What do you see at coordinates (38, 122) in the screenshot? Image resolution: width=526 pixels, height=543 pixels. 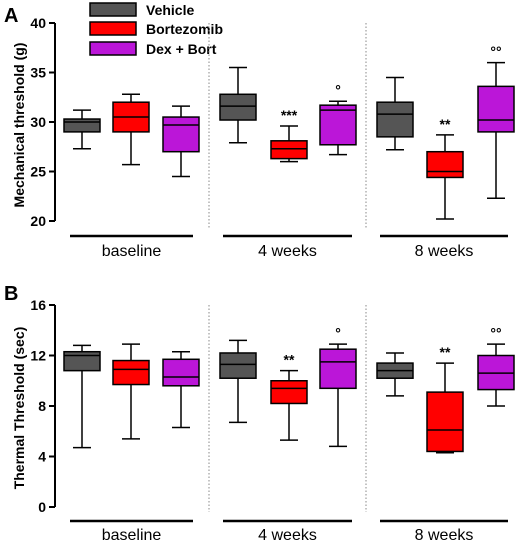 I see `y-tick-label: 30` at bounding box center [38, 122].